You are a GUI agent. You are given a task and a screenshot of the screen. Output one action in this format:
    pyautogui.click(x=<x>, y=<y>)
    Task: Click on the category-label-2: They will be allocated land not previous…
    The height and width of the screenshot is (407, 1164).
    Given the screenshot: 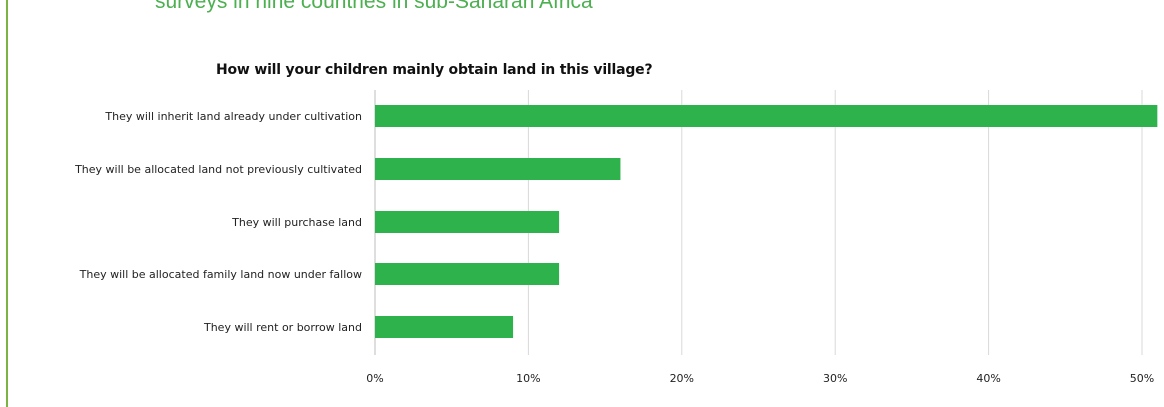 What is the action you would take?
    pyautogui.click(x=218, y=169)
    